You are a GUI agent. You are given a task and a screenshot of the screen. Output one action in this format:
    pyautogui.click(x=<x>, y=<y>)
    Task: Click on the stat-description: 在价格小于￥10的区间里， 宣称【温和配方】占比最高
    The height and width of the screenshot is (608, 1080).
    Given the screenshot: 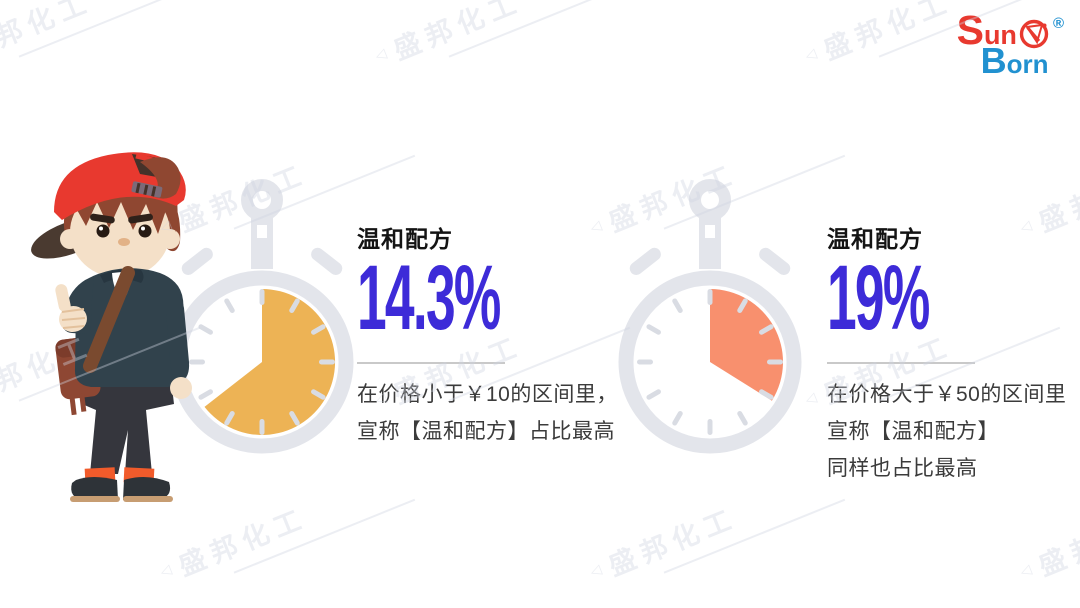 What is the action you would take?
    pyautogui.click(x=487, y=413)
    